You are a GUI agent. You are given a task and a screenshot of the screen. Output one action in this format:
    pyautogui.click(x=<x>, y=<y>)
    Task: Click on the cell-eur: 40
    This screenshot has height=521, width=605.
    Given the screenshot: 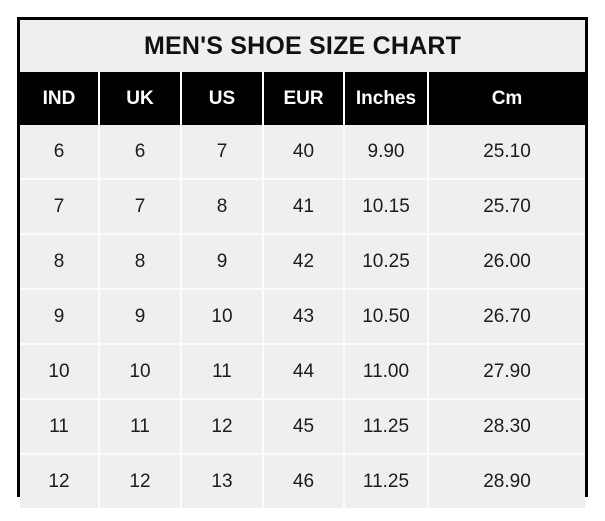 What is the action you would take?
    pyautogui.click(x=304, y=152)
    